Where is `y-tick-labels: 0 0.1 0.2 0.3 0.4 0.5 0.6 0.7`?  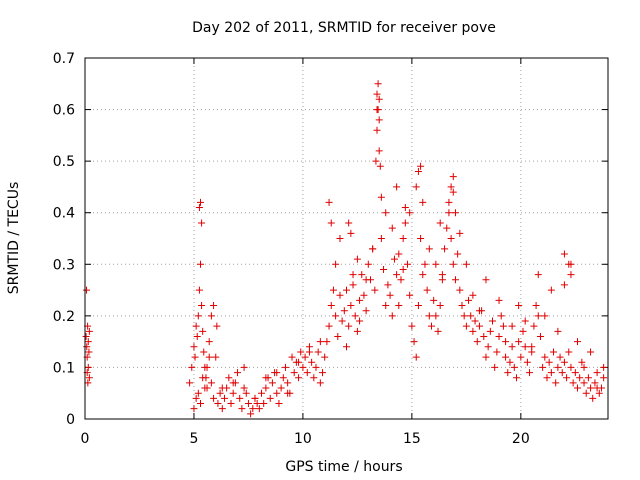 y-tick-labels: 0 0.1 0.2 0.3 0.4 0.5 0.6 0.7 is located at coordinates (64, 239).